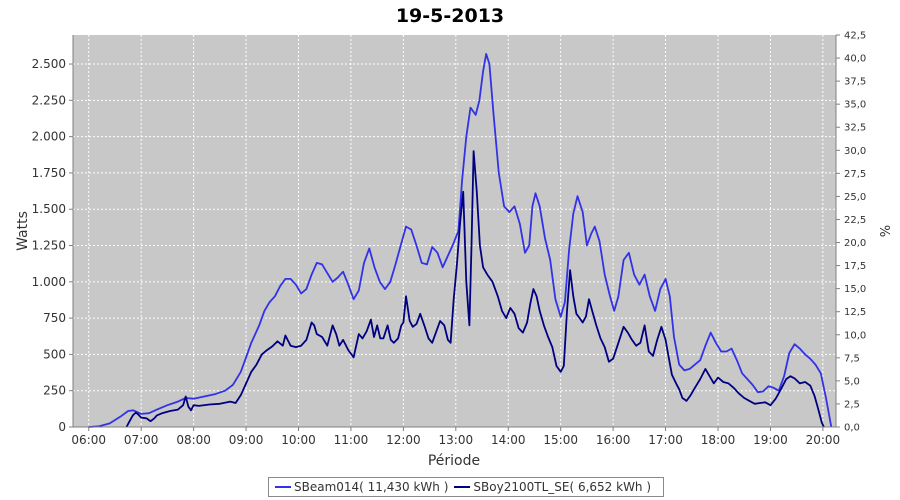 The image size is (900, 500). Describe the element at coordinates (855, 59) in the screenshot. I see `y2-tick-label: 40,0` at that location.